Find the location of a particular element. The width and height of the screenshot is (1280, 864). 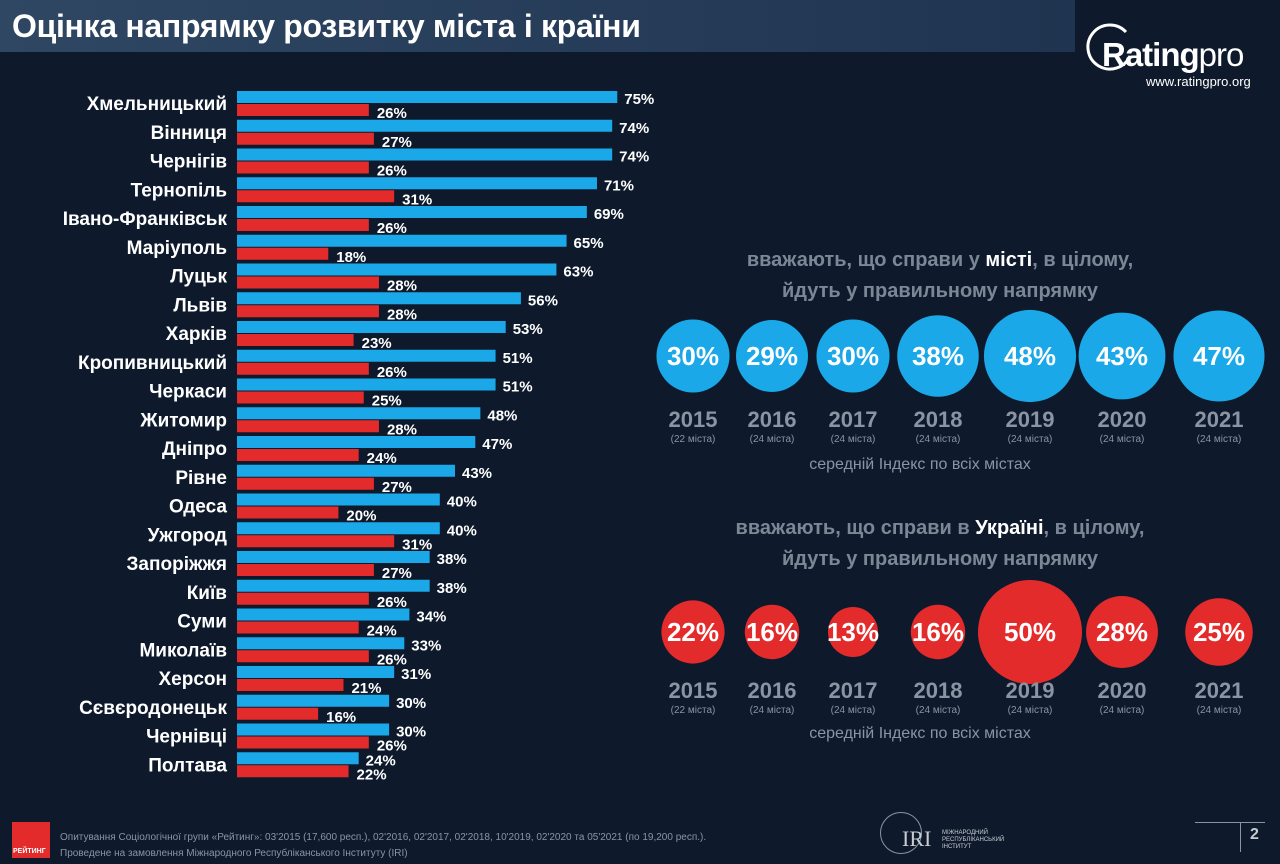

bubble-year: 2021 is located at coordinates (1219, 690).